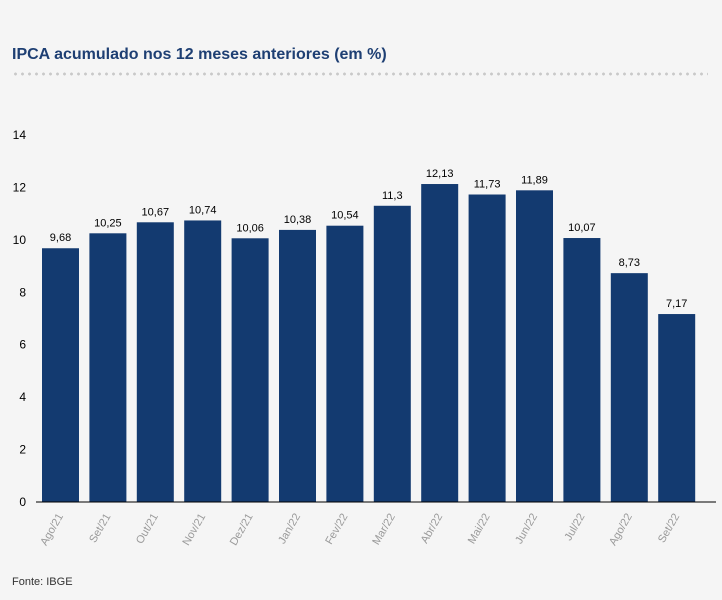  What do you see at coordinates (384, 530) in the screenshot?
I see `x-tick-label: Mar/22` at bounding box center [384, 530].